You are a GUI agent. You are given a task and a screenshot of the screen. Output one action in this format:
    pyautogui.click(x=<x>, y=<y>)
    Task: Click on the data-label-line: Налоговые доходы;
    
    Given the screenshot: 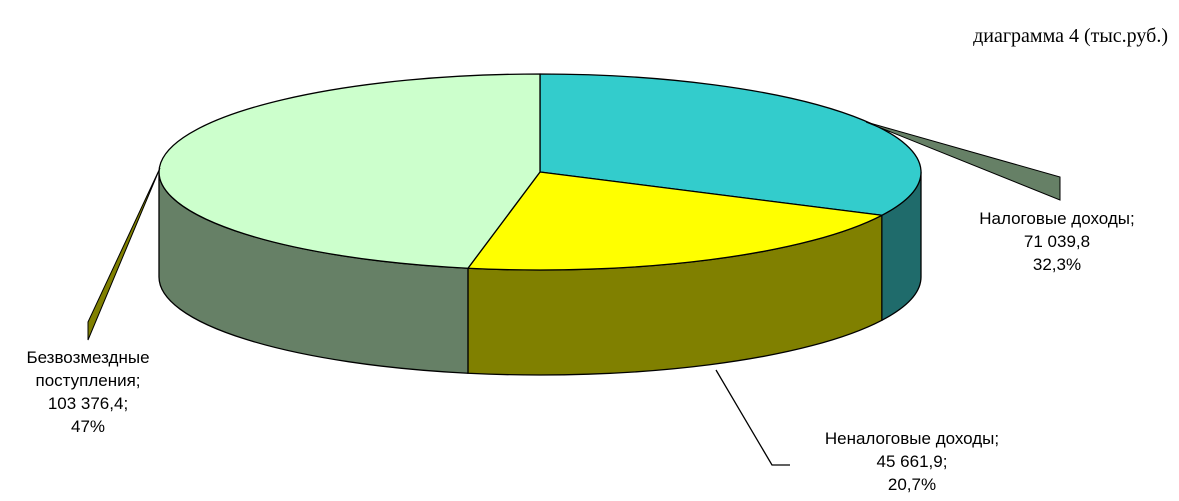 What is the action you would take?
    pyautogui.click(x=1056, y=218)
    